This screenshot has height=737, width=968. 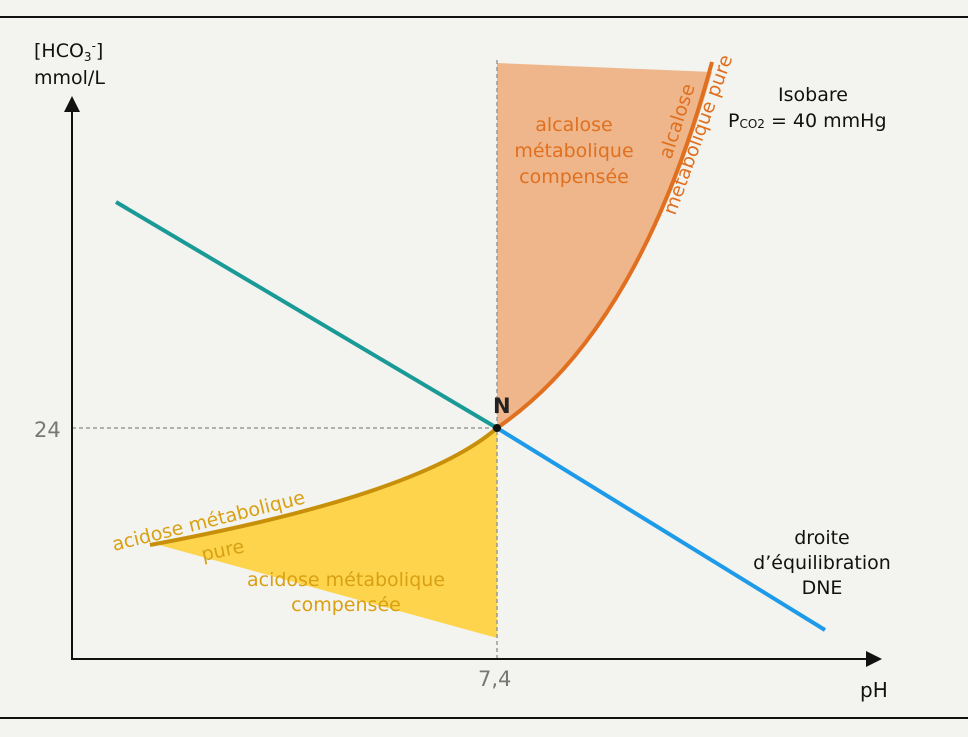 What do you see at coordinates (324, 486) in the screenshot?
I see `acidosis-pure-curve` at bounding box center [324, 486].